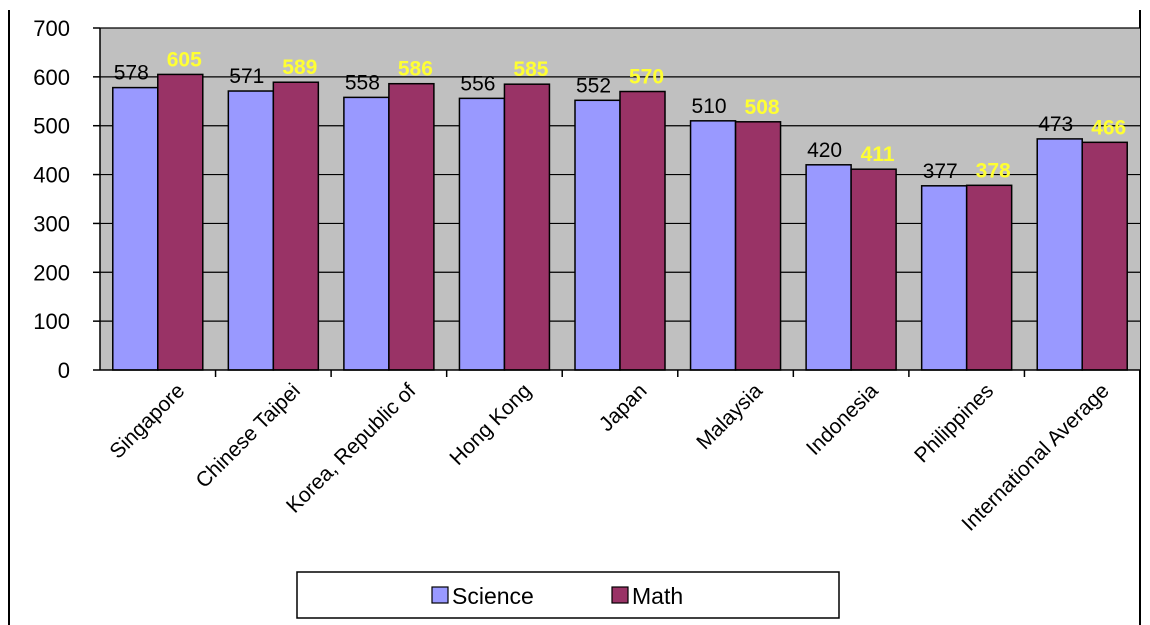  What do you see at coordinates (64, 370) in the screenshot?
I see `y-tick-label: 0` at bounding box center [64, 370].